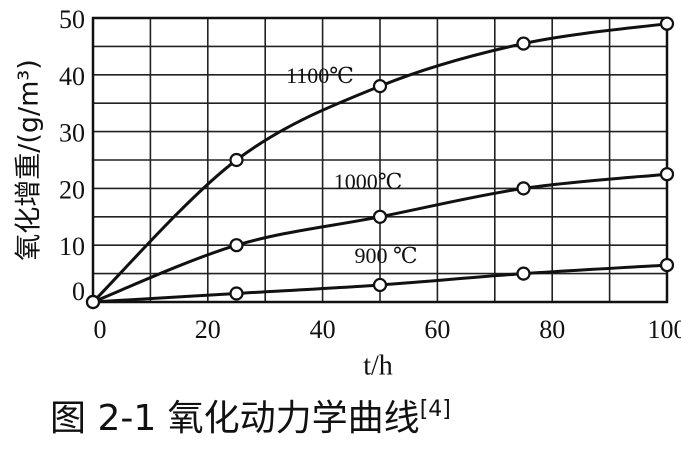 This screenshot has width=681, height=458. Describe the element at coordinates (29, 160) in the screenshot. I see `y-axis-label: 氧化增重/(g/m³)` at that location.